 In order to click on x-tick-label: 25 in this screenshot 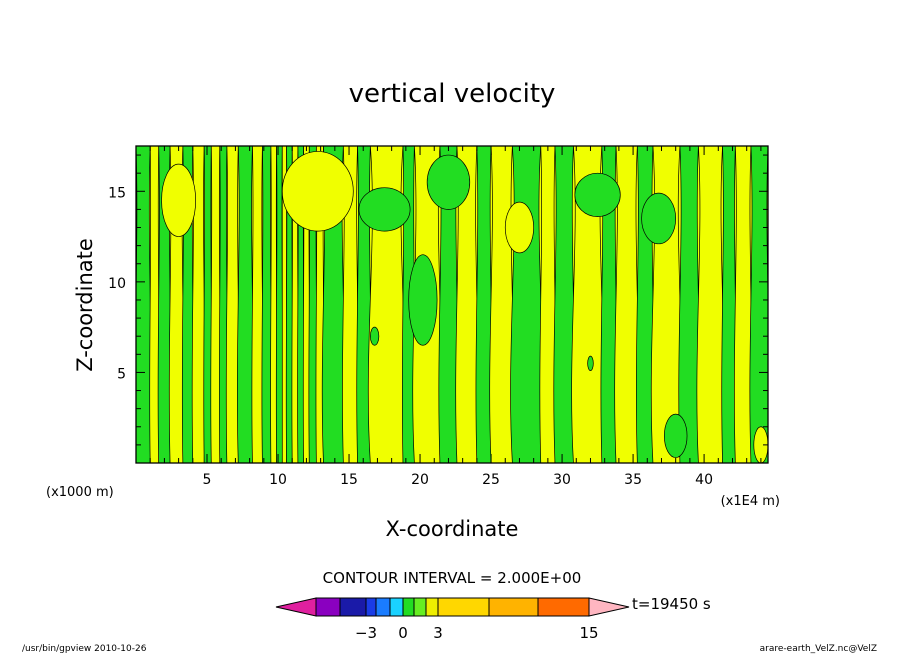, I will do `click(491, 480)`.